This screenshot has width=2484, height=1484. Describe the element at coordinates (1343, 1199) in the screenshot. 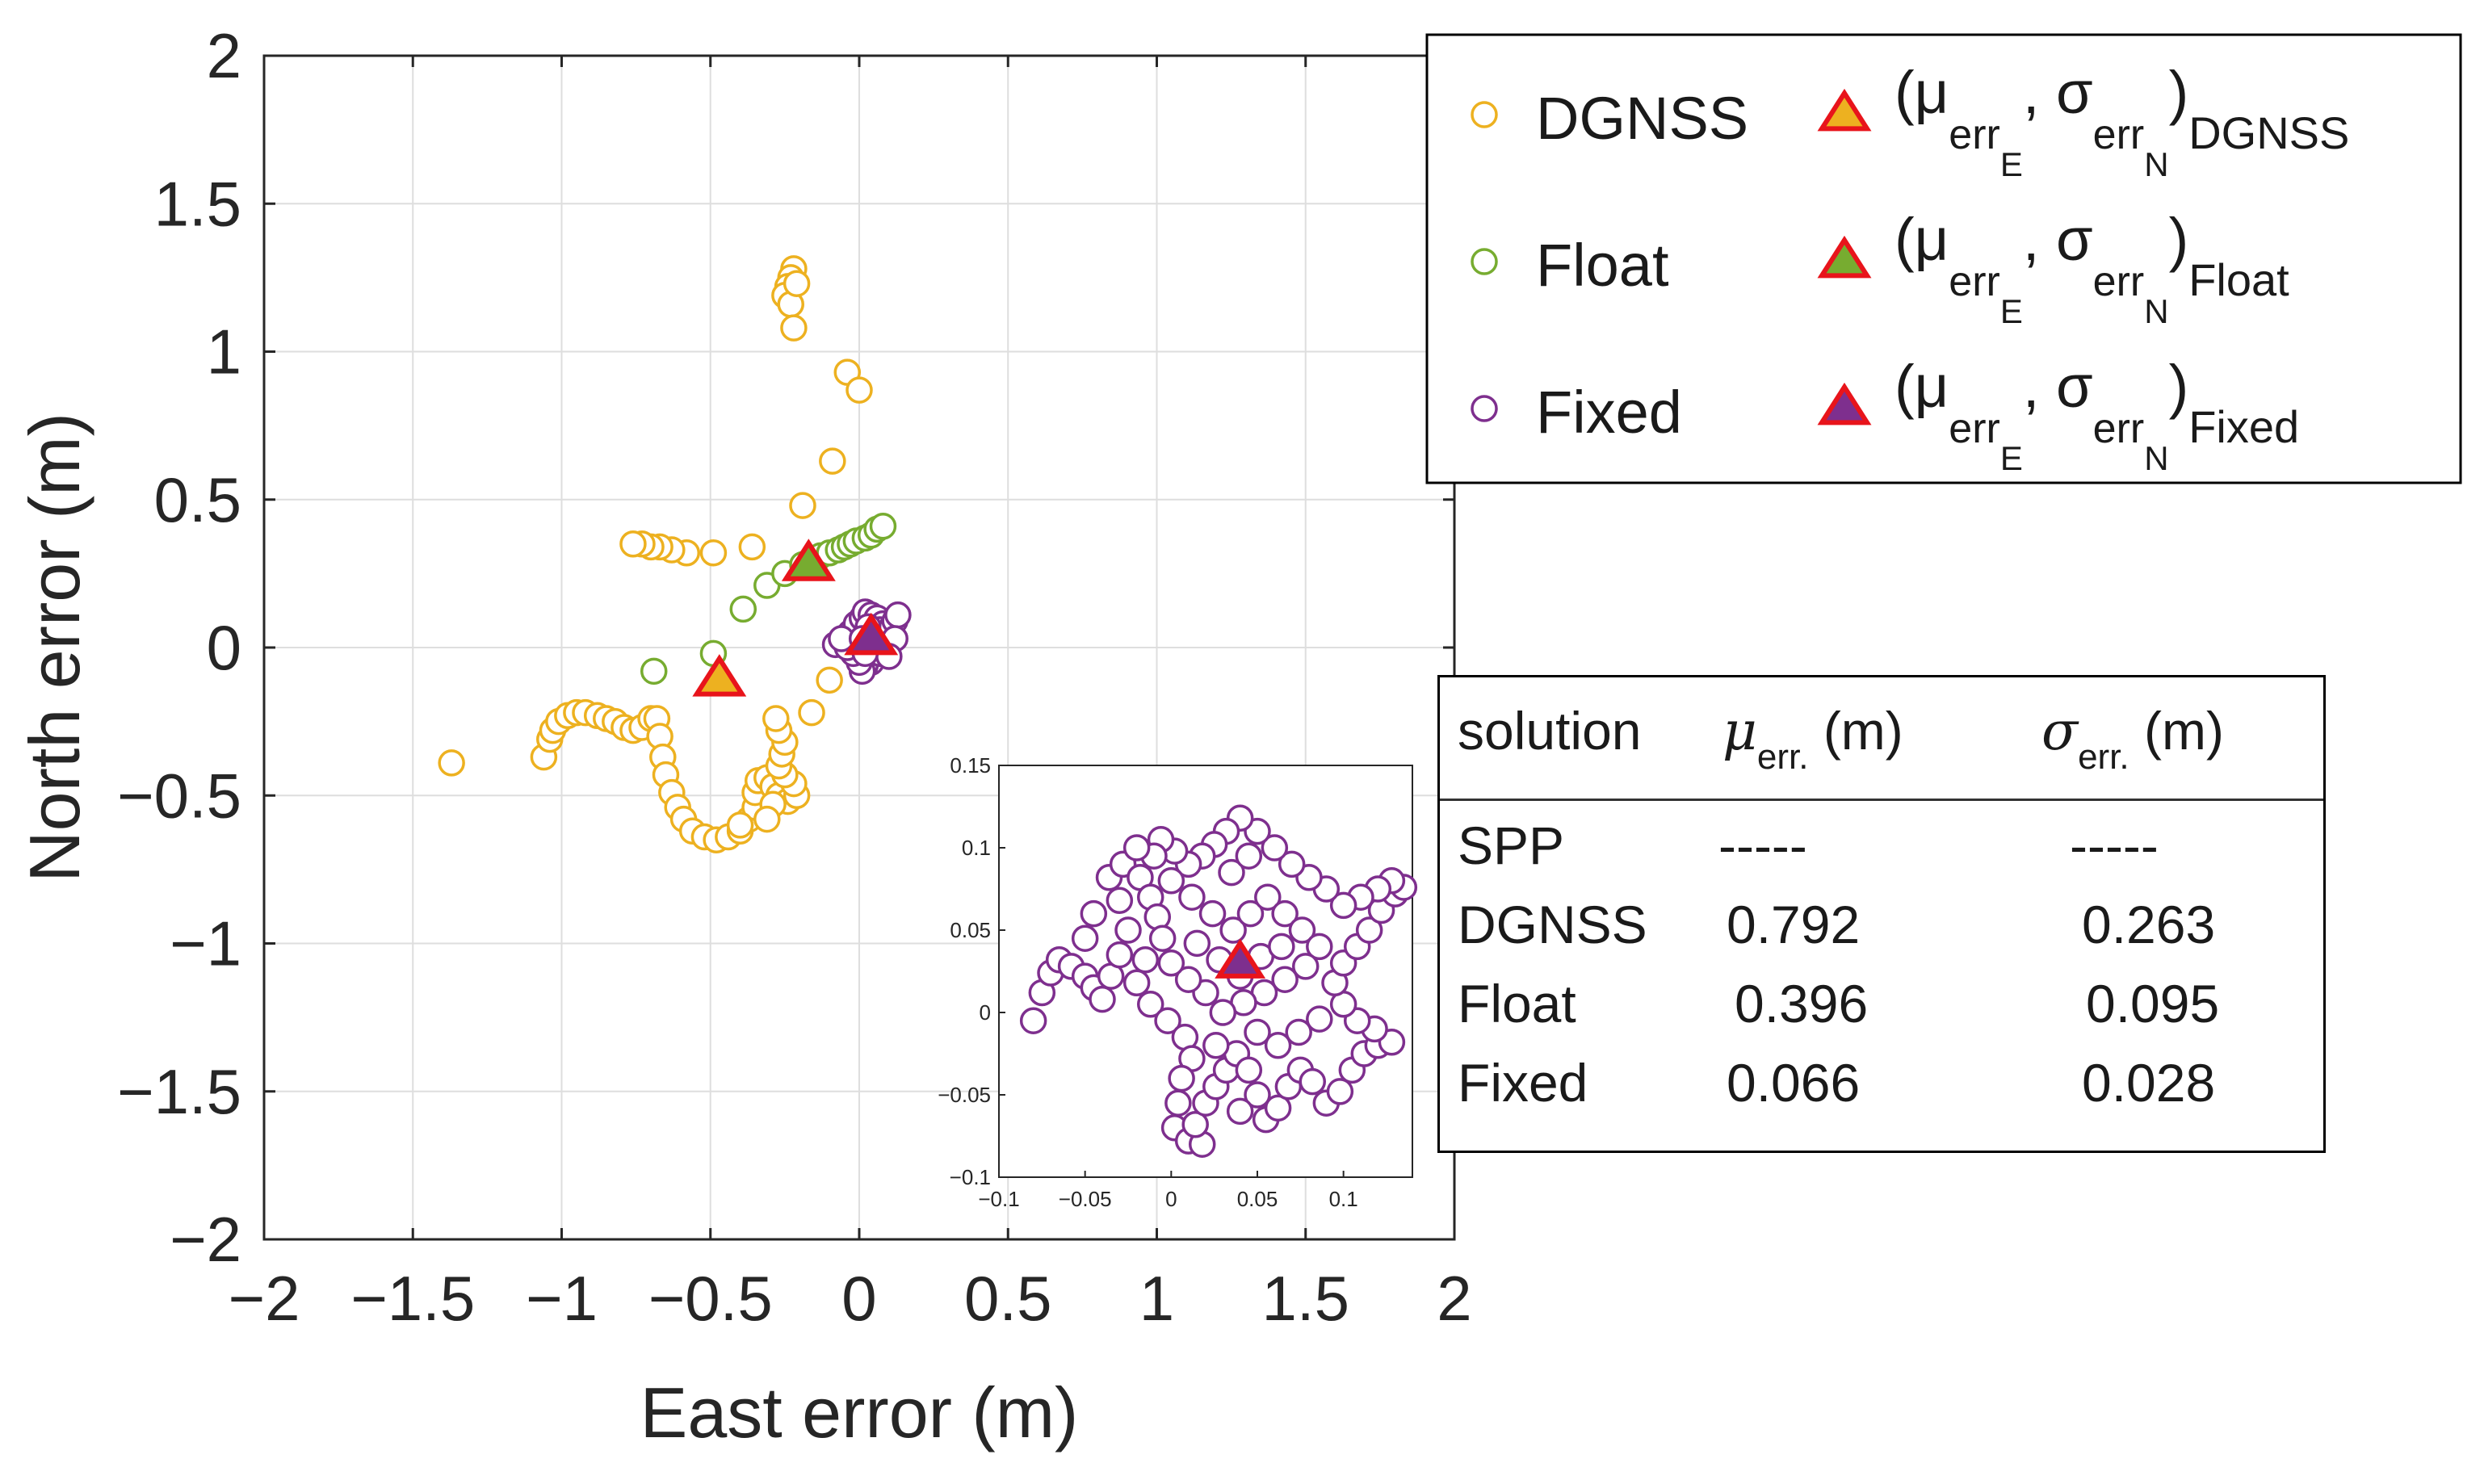

I see `inset-x-tick-label: 0.1` at that location.